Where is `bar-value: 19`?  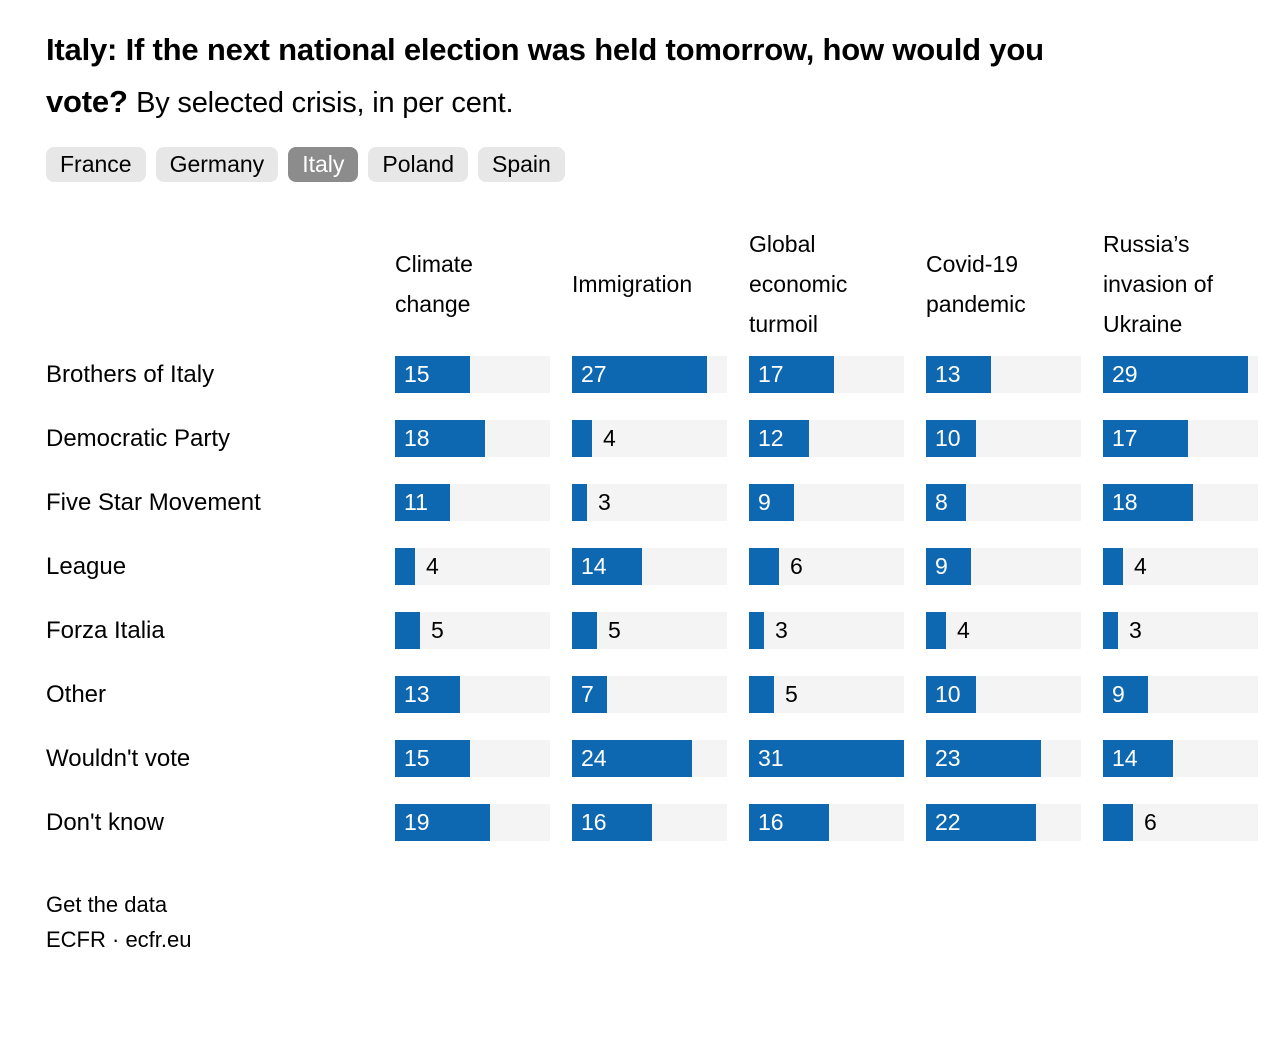 bar-value: 19 is located at coordinates (417, 822).